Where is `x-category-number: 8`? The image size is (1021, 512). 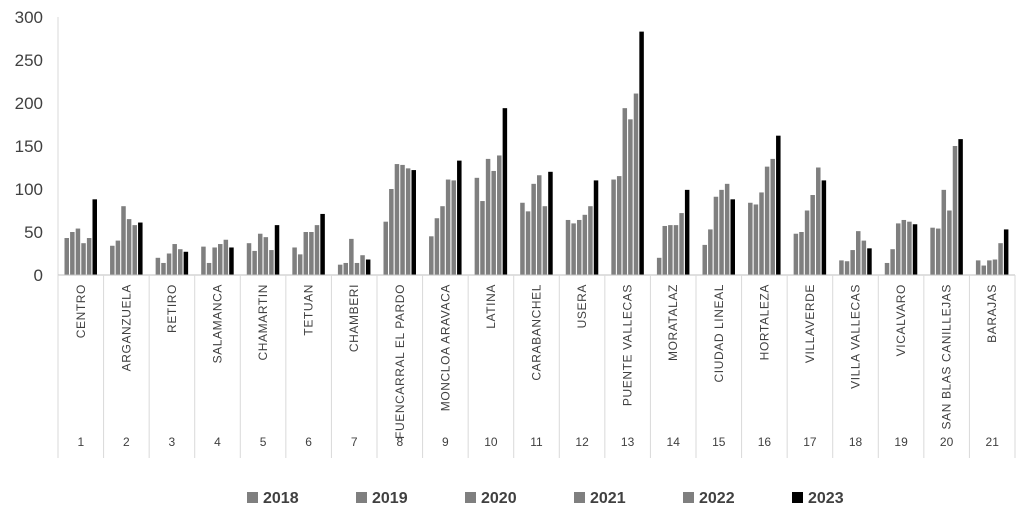
x-category-number: 8 is located at coordinates (399, 442).